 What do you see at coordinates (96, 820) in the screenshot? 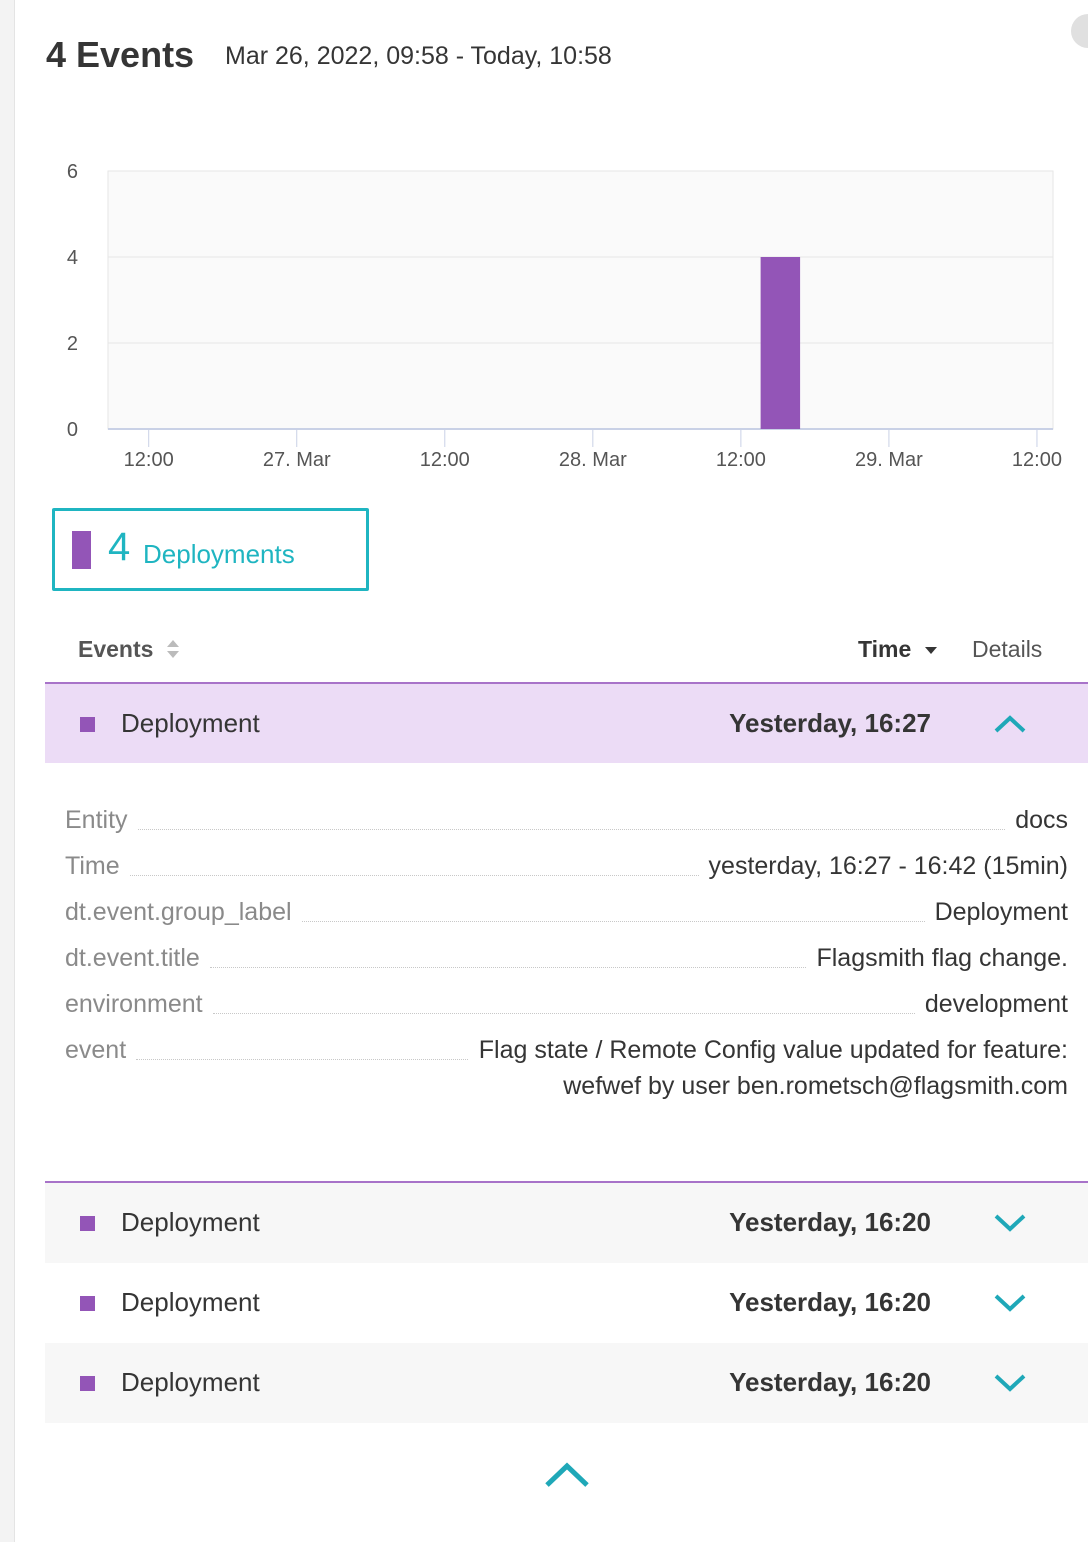
I see `detail-key: Entity` at bounding box center [96, 820].